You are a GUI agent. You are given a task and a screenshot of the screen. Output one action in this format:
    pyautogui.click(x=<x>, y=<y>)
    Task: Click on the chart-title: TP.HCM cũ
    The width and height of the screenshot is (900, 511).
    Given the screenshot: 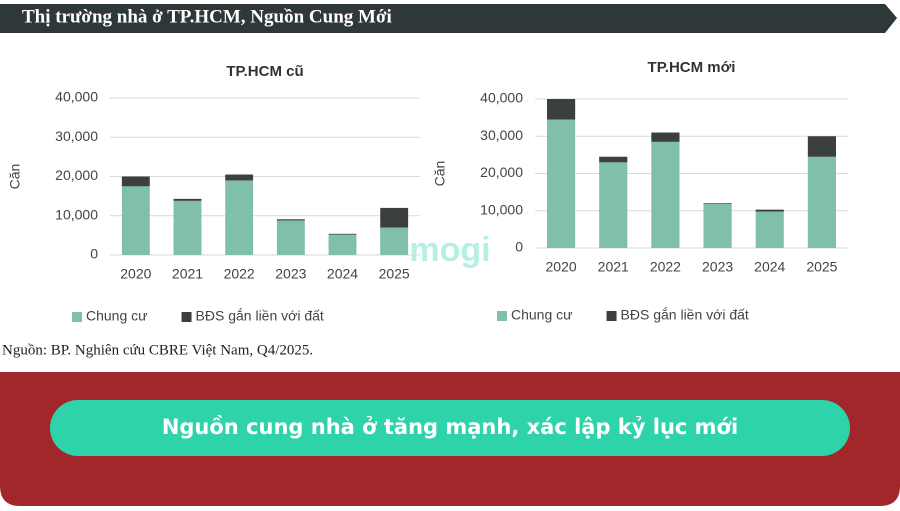 What is the action you would take?
    pyautogui.click(x=264, y=71)
    